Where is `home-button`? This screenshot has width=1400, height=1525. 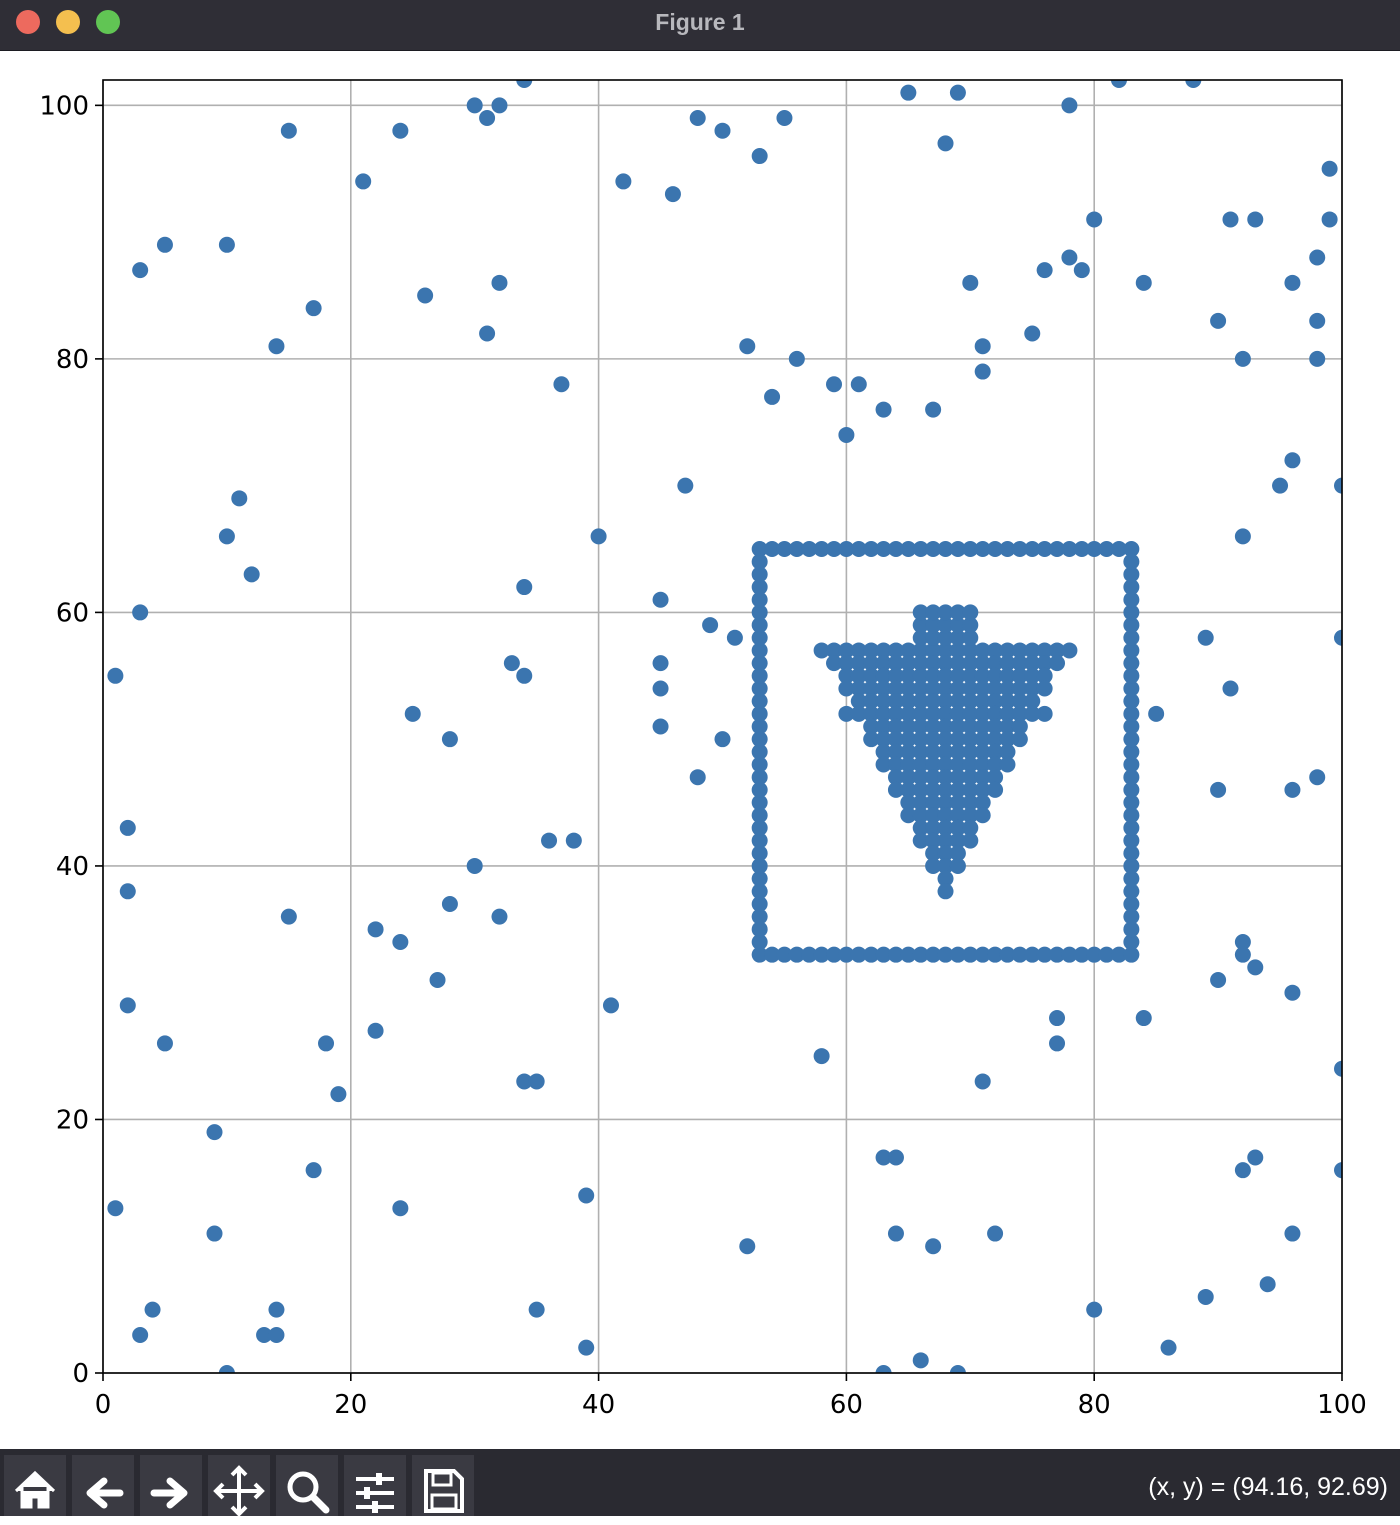
home-button is located at coordinates (35, 1485).